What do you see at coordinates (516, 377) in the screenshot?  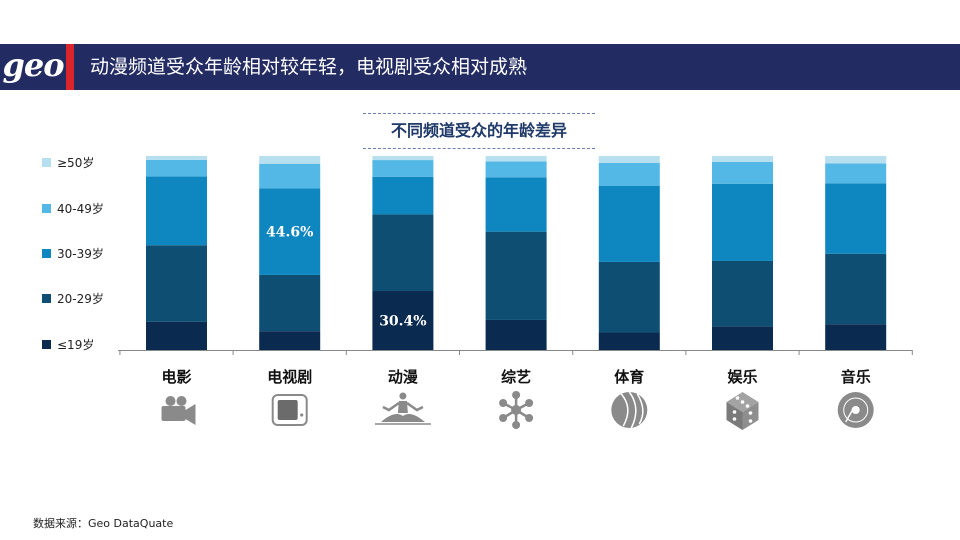 I see `category-label: 综艺` at bounding box center [516, 377].